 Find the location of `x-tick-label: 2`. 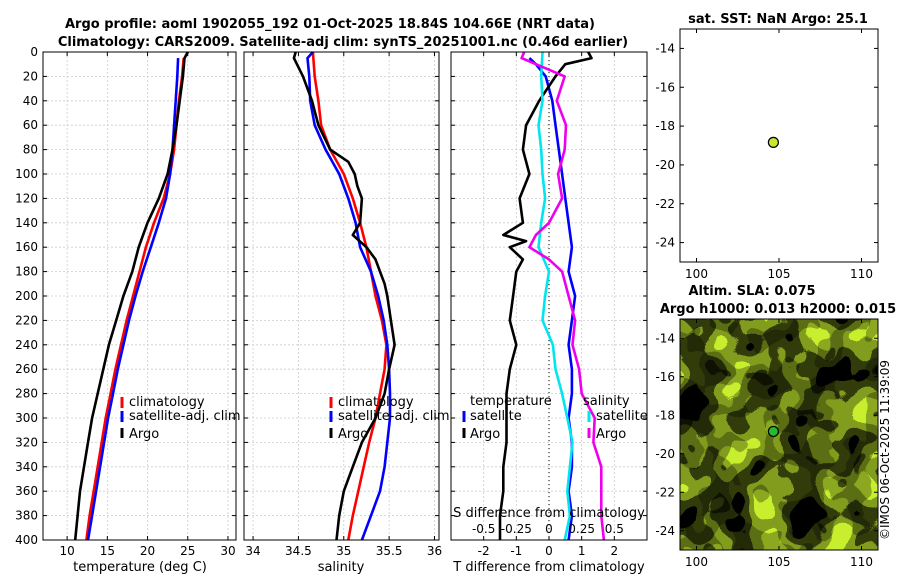

x-tick-label: 2 is located at coordinates (615, 551).